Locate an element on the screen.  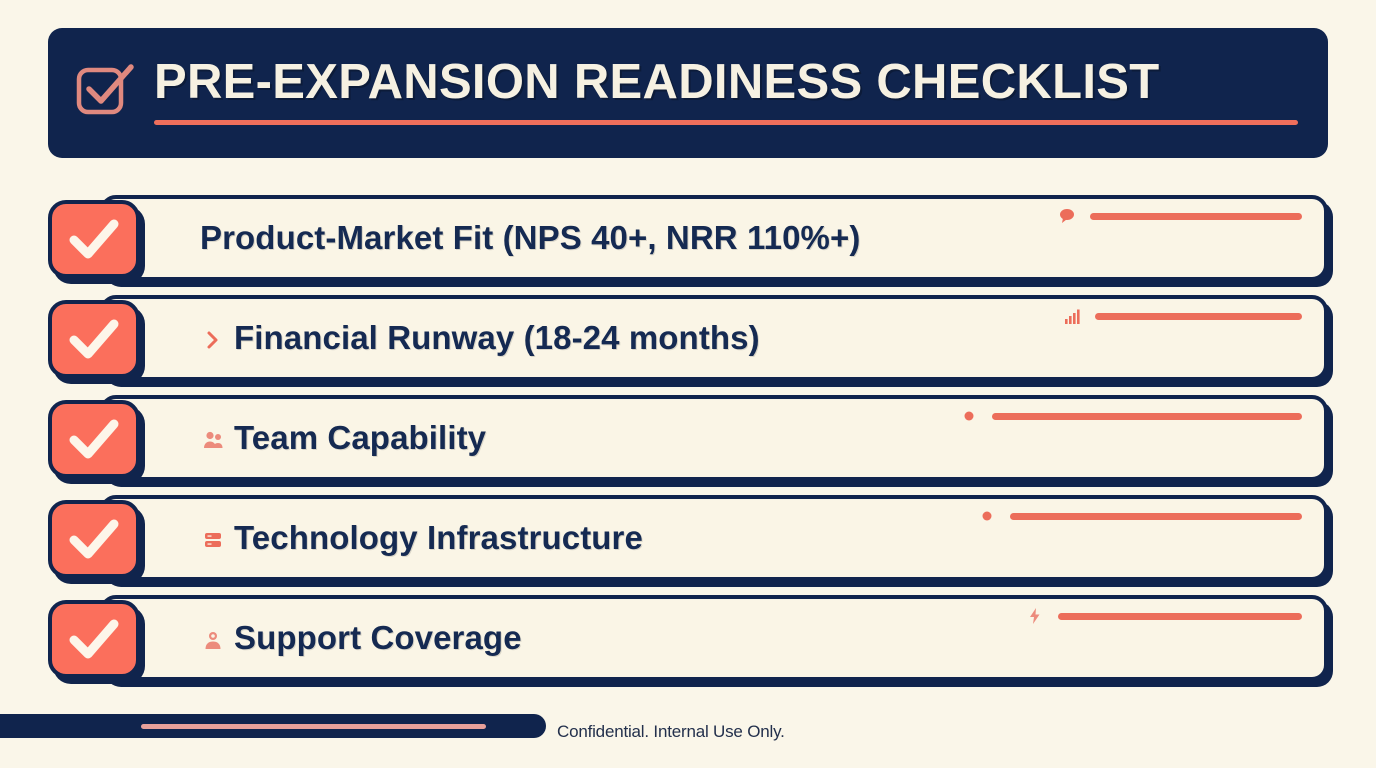
header-accent-rule is located at coordinates (726, 122).